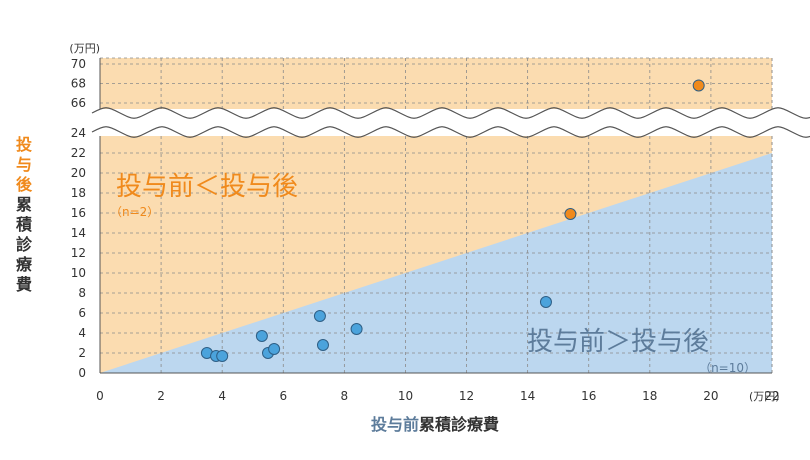  What do you see at coordinates (78, 64) in the screenshot?
I see `y-tick-label: 70` at bounding box center [78, 64].